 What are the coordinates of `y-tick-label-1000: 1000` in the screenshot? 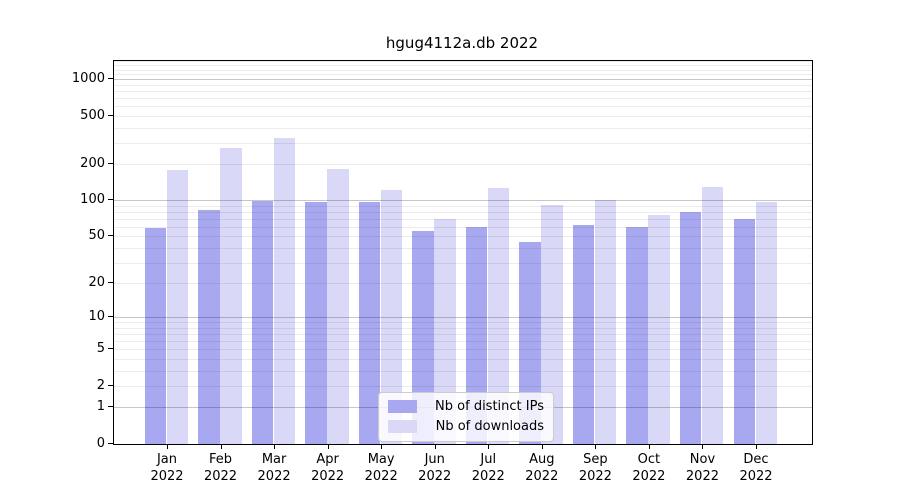 It's located at (88, 79).